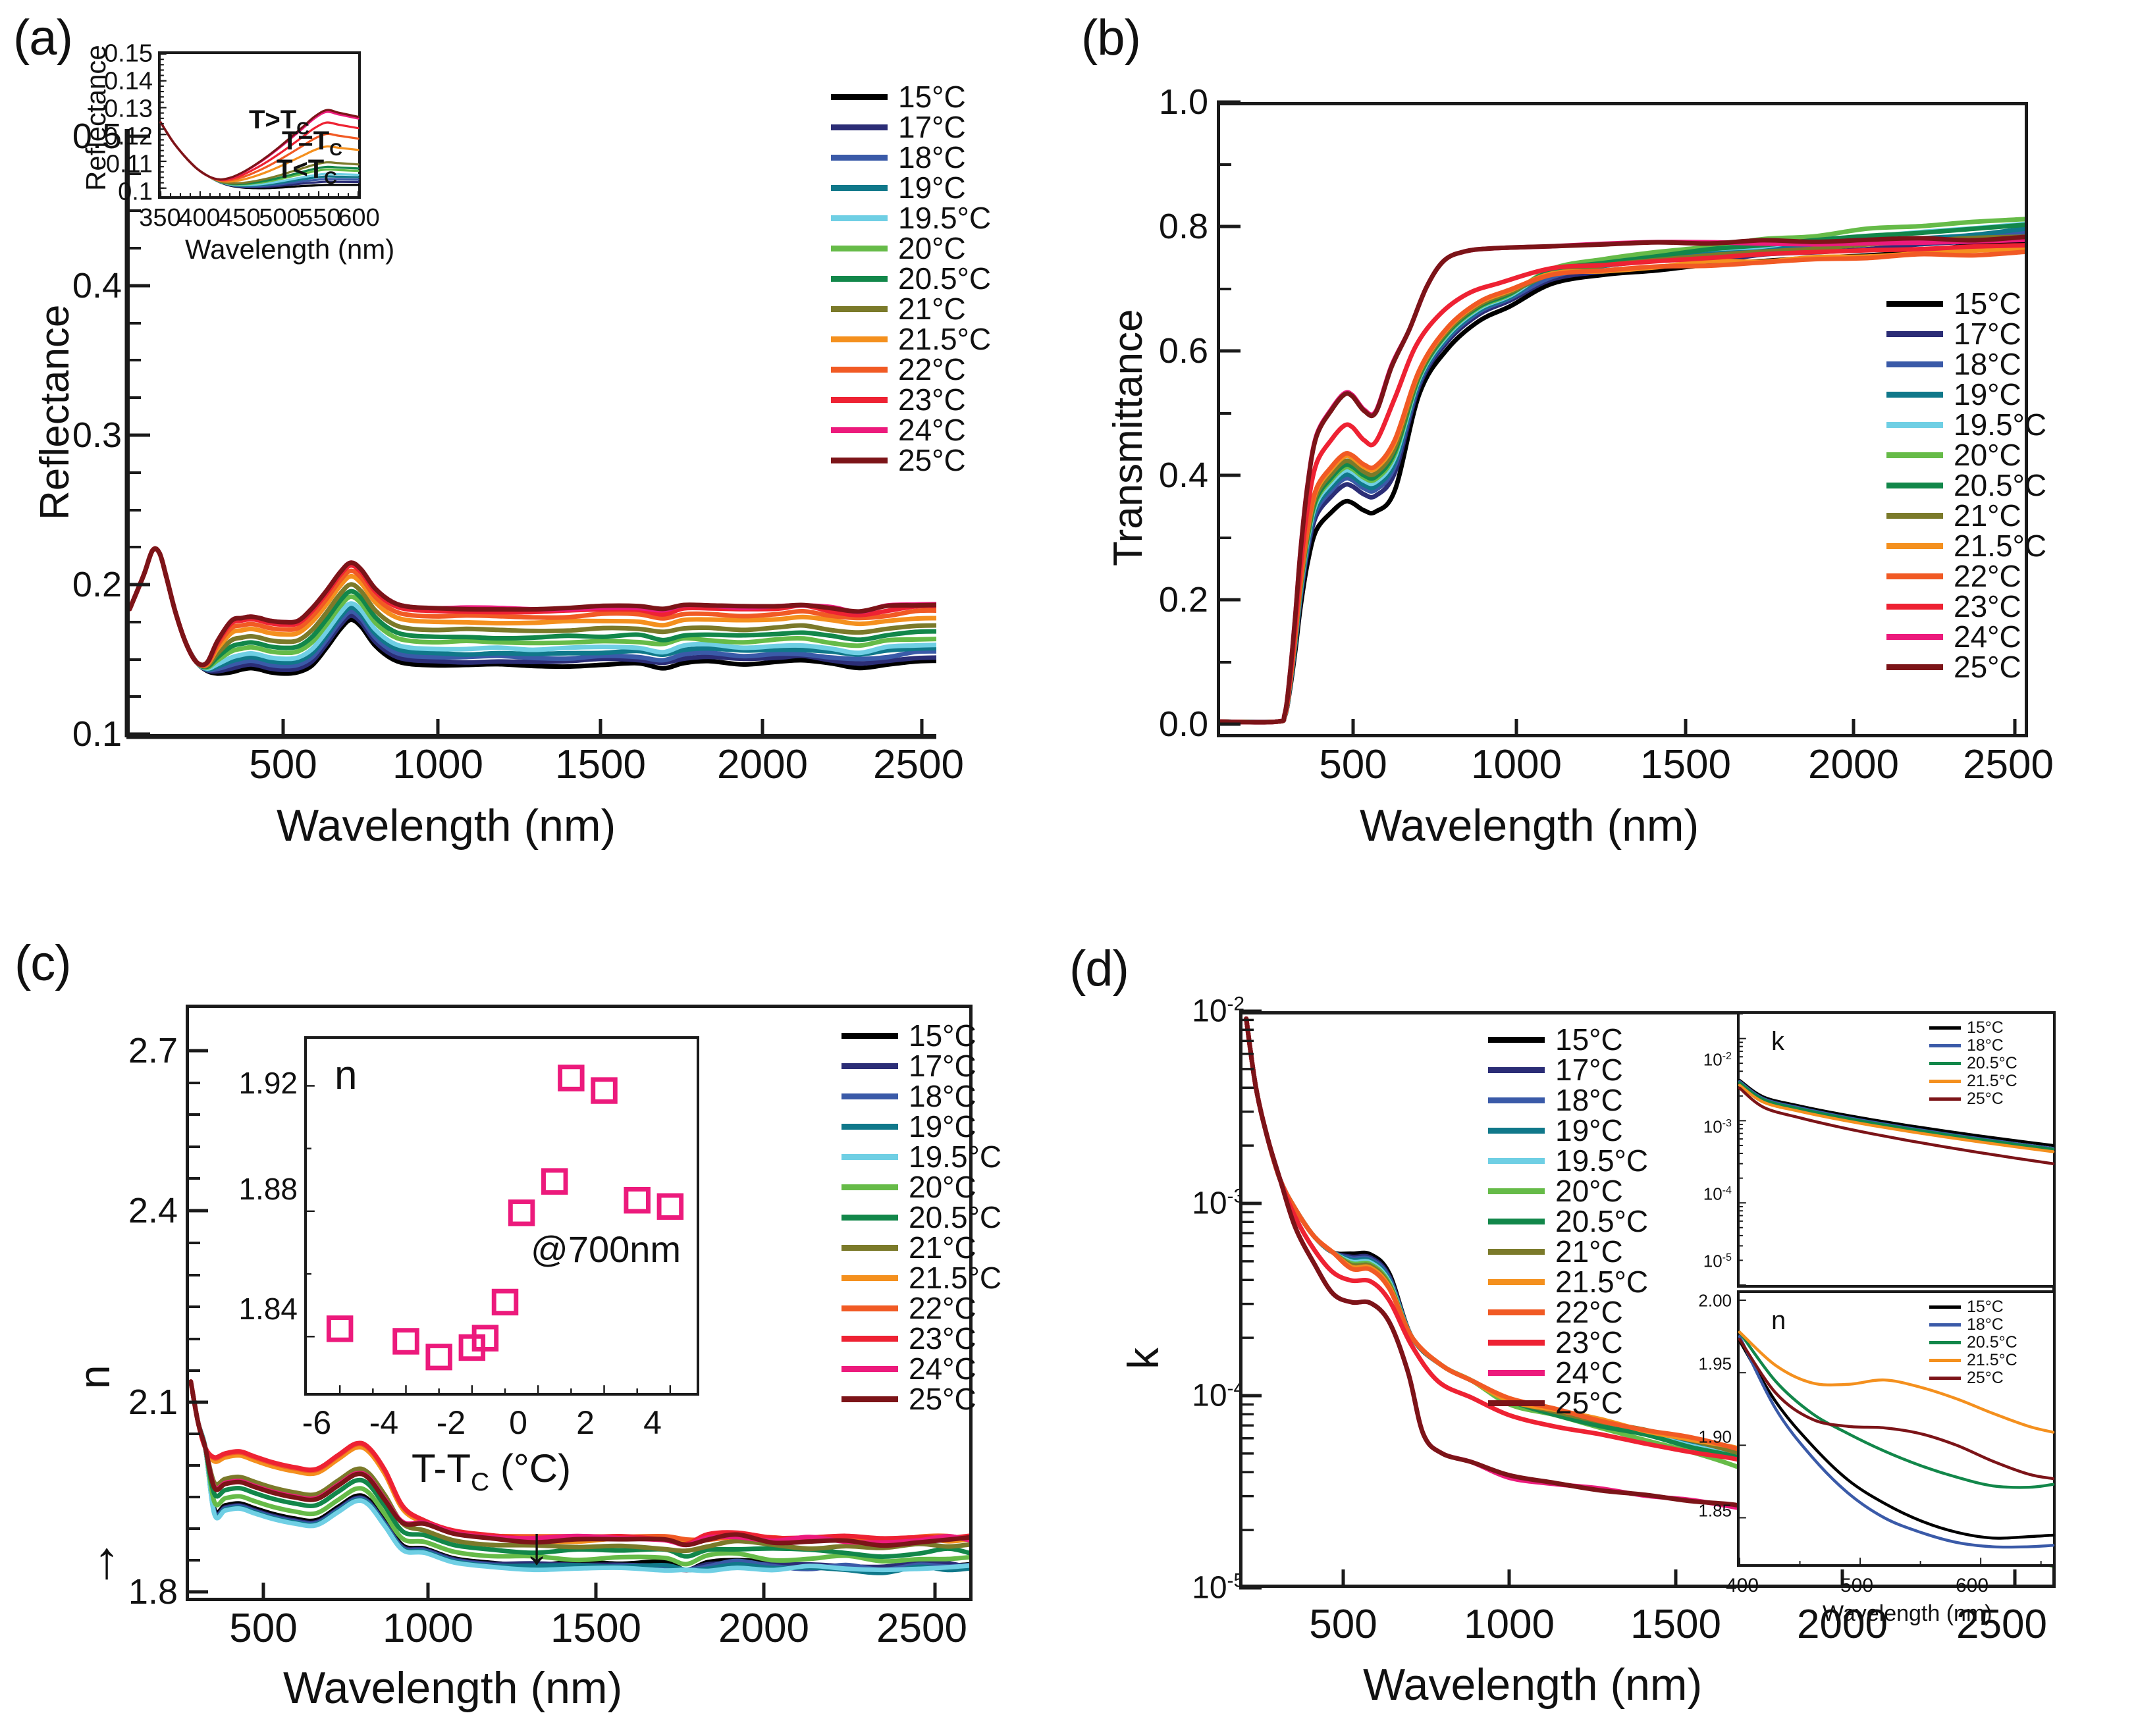 The width and height of the screenshot is (2136, 1736). What do you see at coordinates (359, 218) in the screenshot?
I see `panel-a-inset-xtick-5: 600` at bounding box center [359, 218].